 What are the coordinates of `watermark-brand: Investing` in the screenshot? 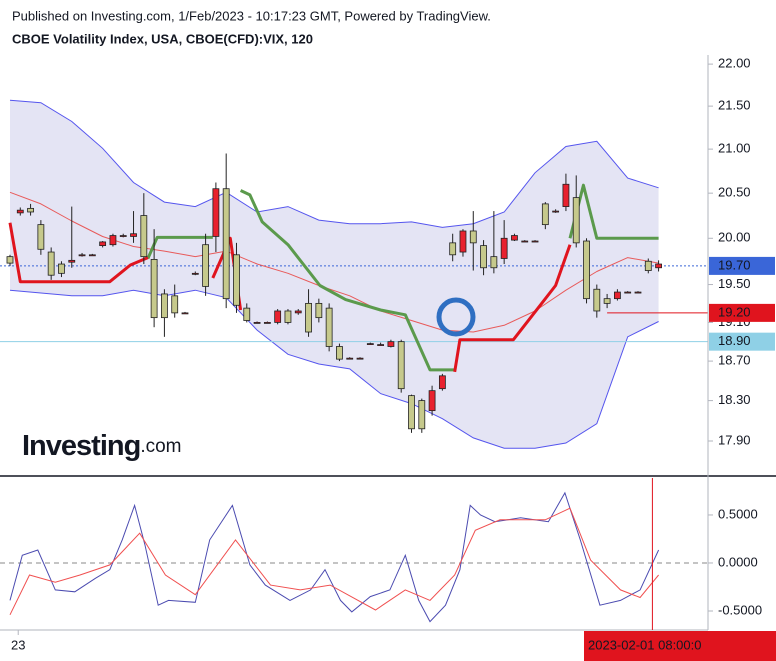 It's located at (81, 446).